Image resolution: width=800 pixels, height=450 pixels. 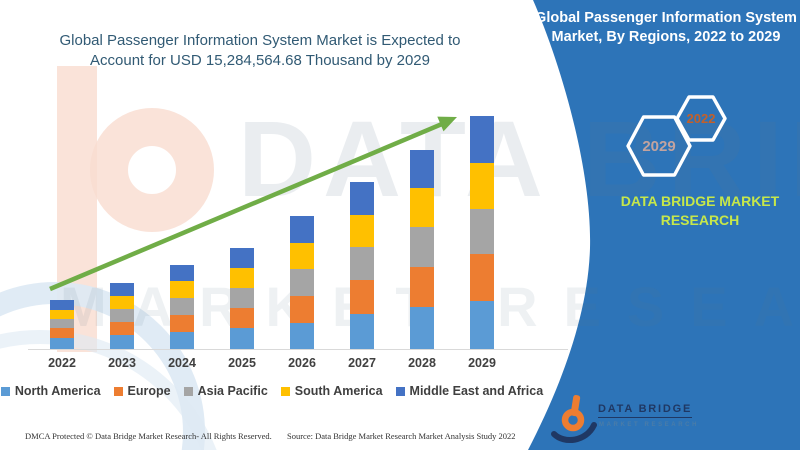 I want to click on stacked-bar-2022, so click(x=62, y=324).